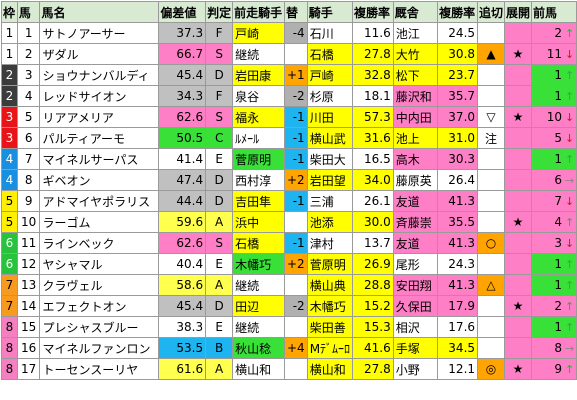 The width and height of the screenshot is (577, 400). What do you see at coordinates (415, 264) in the screenshot?
I see `stable-cell: 尾形` at bounding box center [415, 264].